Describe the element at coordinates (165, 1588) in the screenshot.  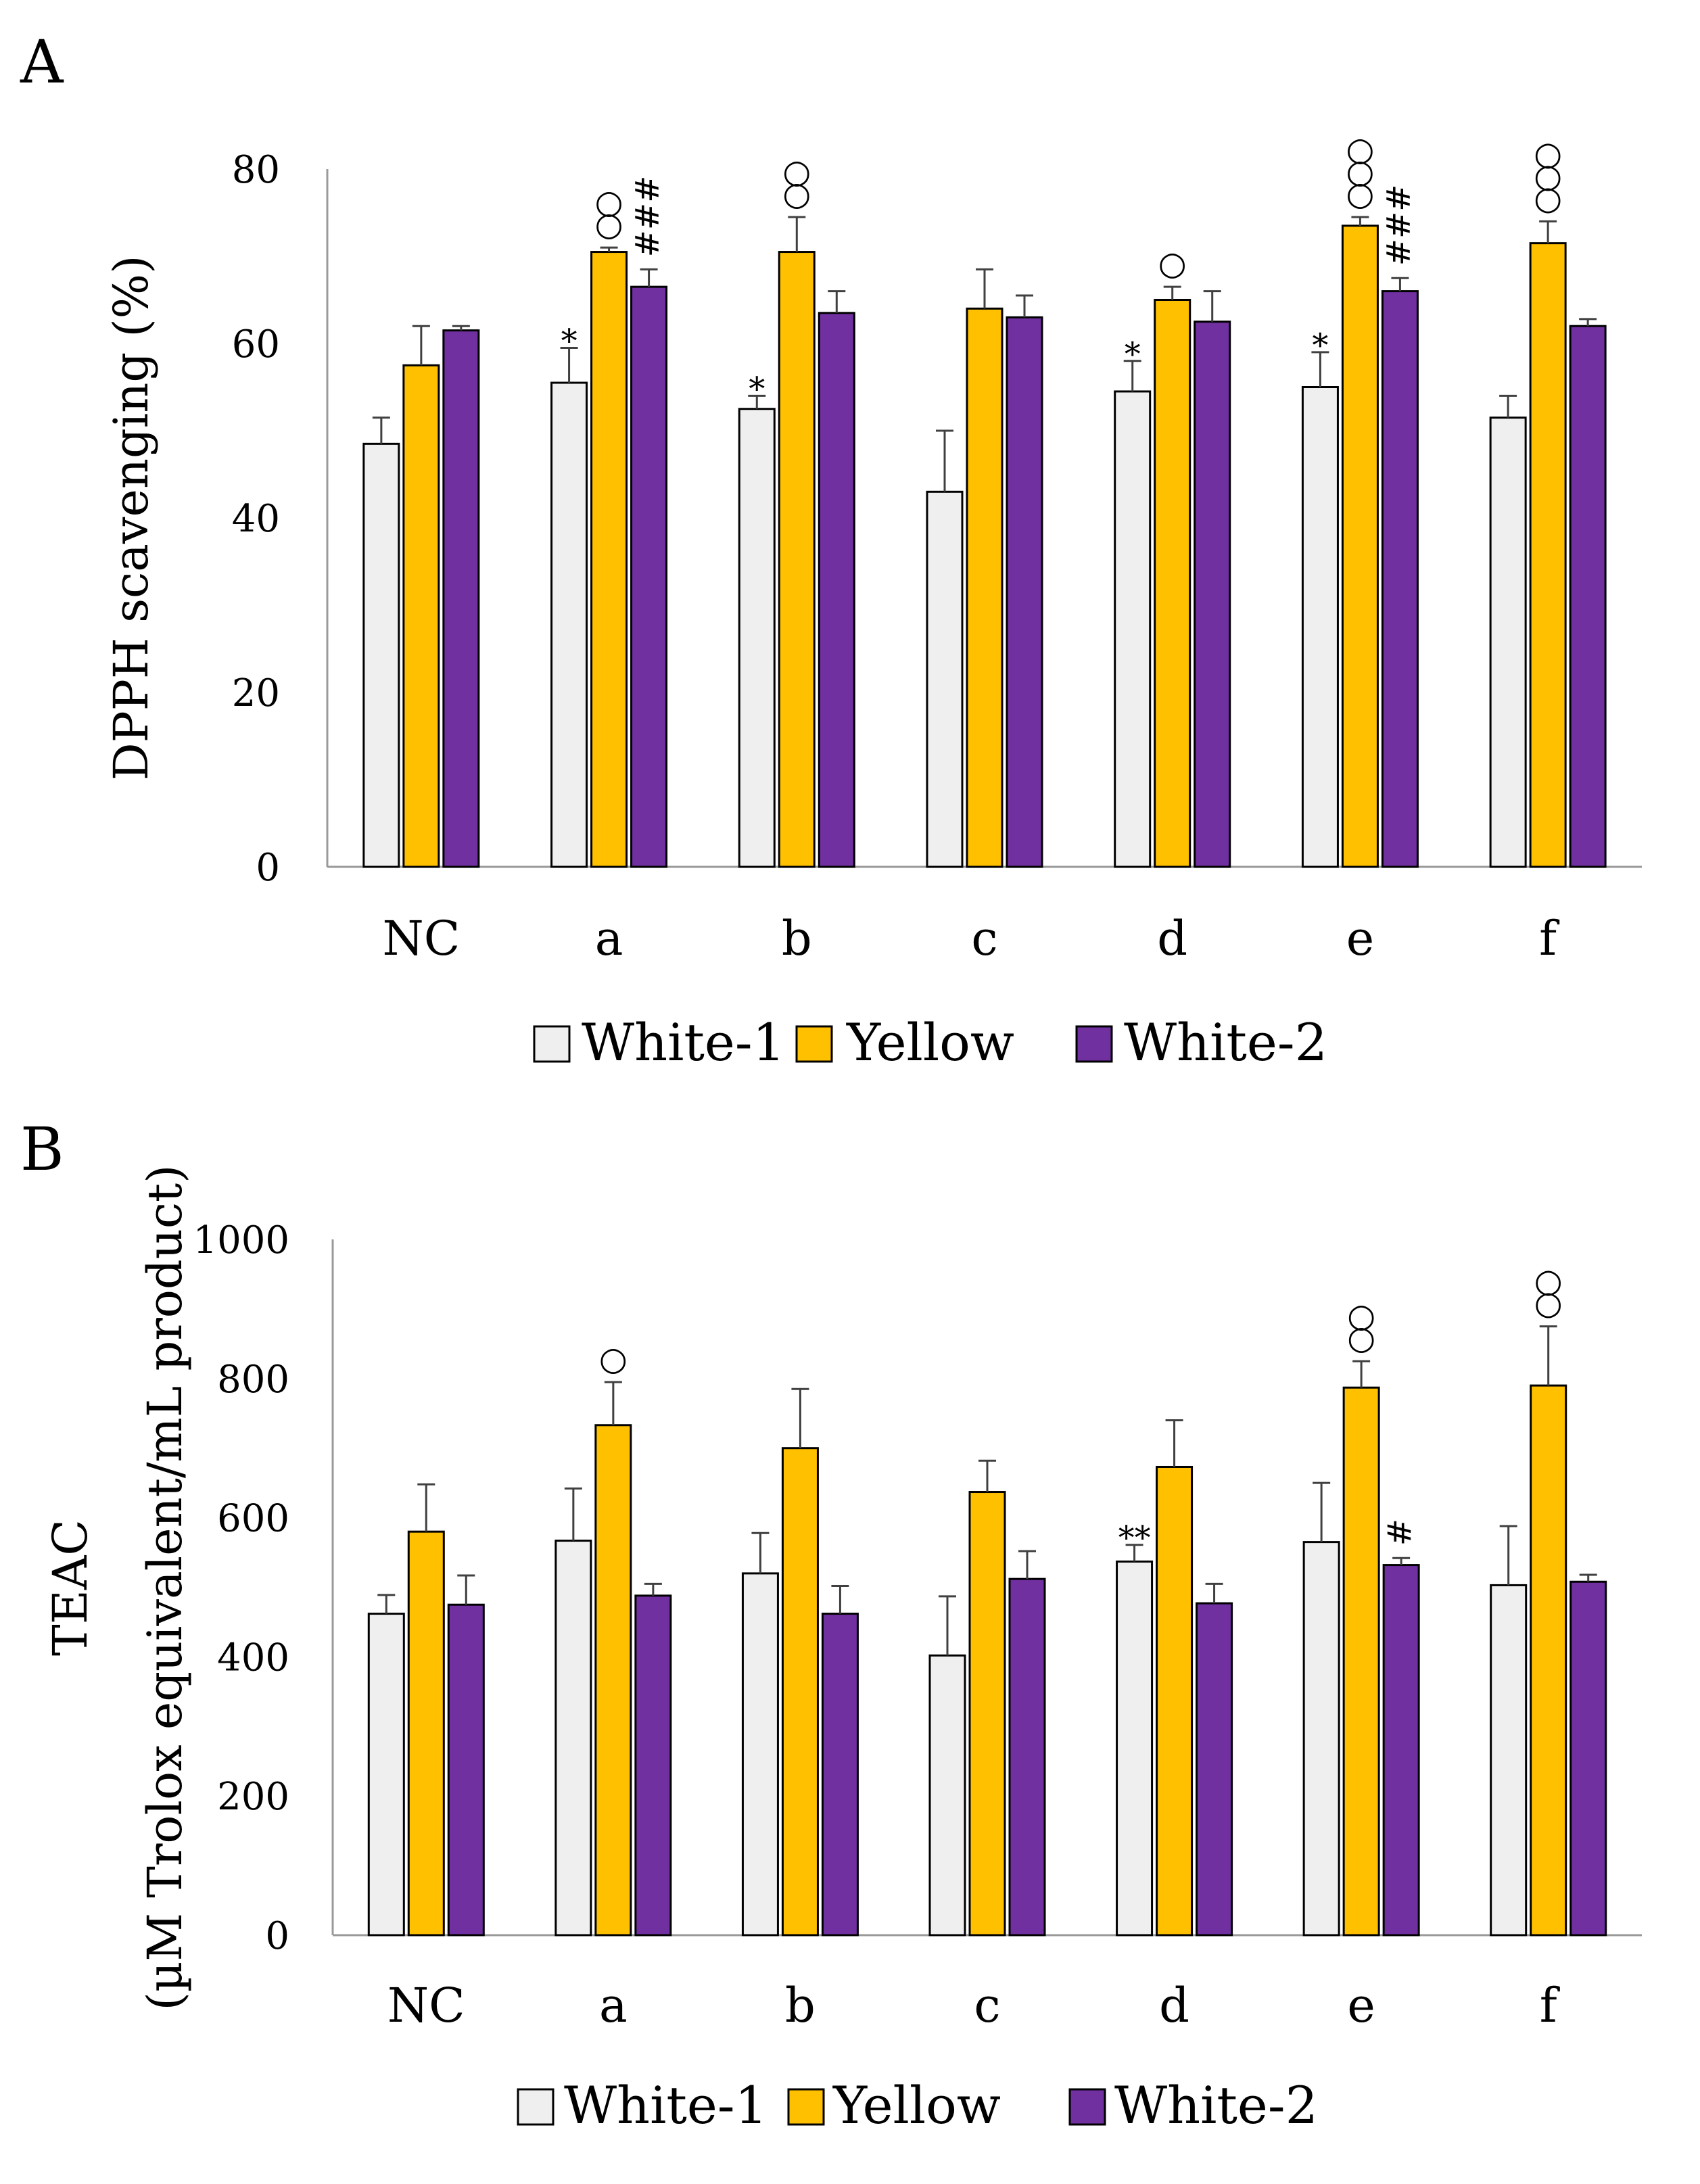
I see `y-axis-label-line: (µM Trolox equivalent/mL product)` at that location.